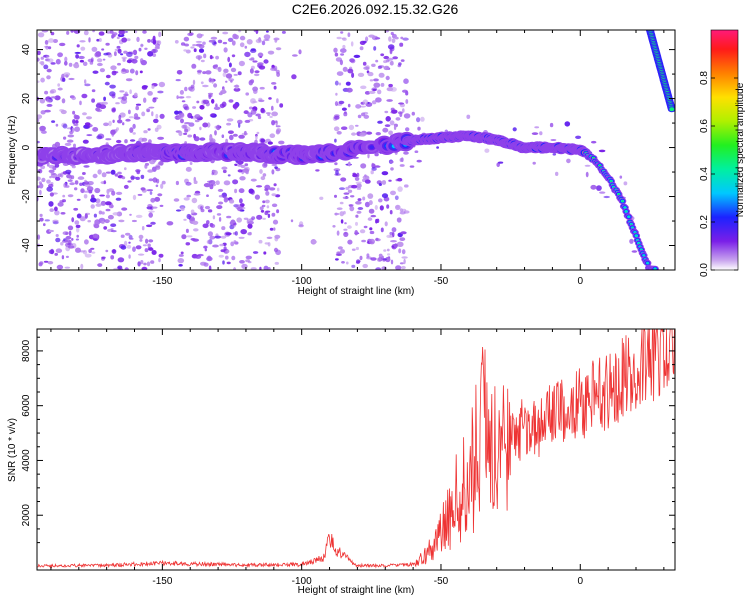 The image size is (750, 600). I want to click on colorbar-tick-label: 0.0, so click(704, 270).